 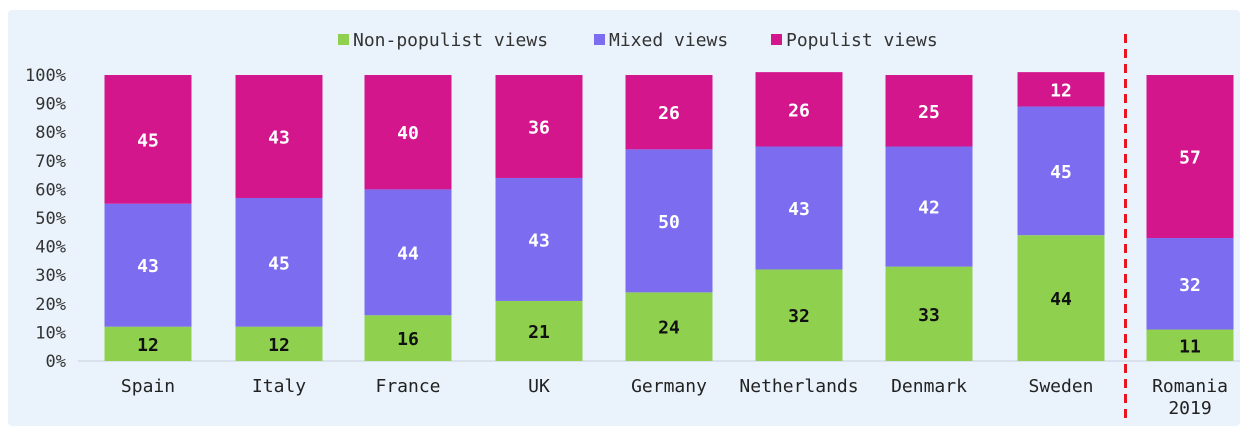 What do you see at coordinates (669, 386) in the screenshot?
I see `x-tick-label: Germany` at bounding box center [669, 386].